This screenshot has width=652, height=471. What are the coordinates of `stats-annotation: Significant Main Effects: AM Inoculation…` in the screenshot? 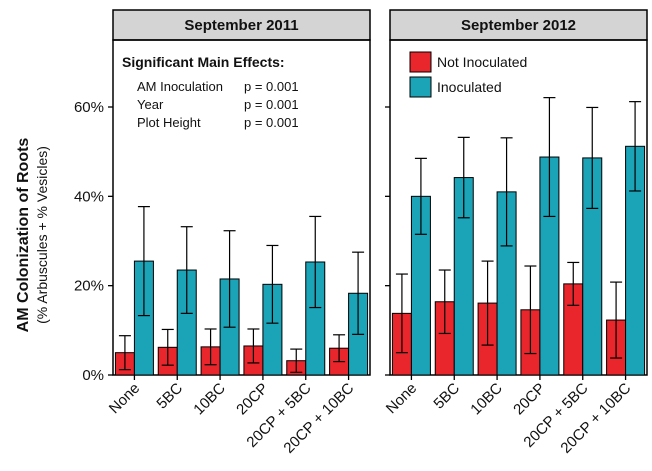 It's located at (210, 92).